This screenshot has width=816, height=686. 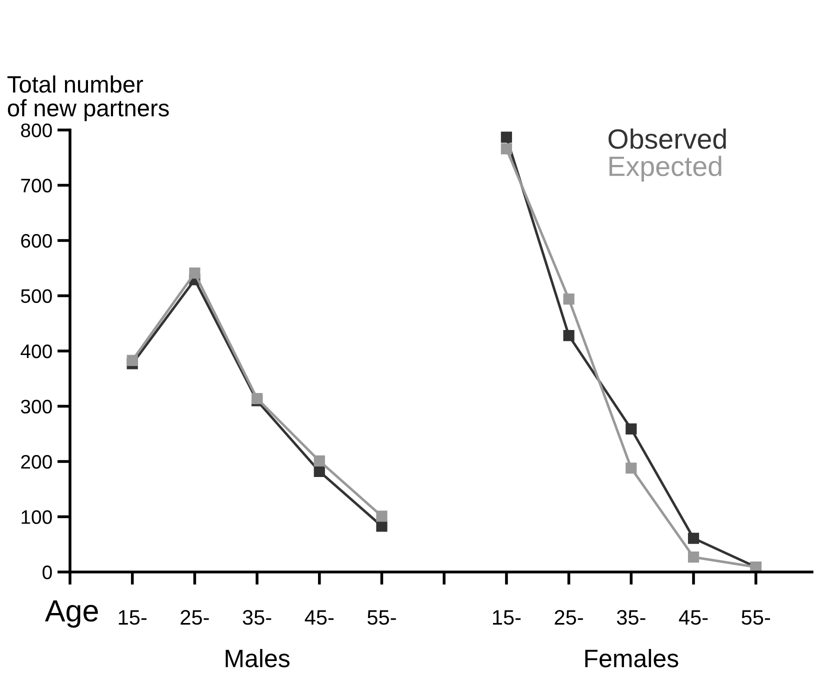 What do you see at coordinates (36, 296) in the screenshot?
I see `y-tick-label: 500` at bounding box center [36, 296].